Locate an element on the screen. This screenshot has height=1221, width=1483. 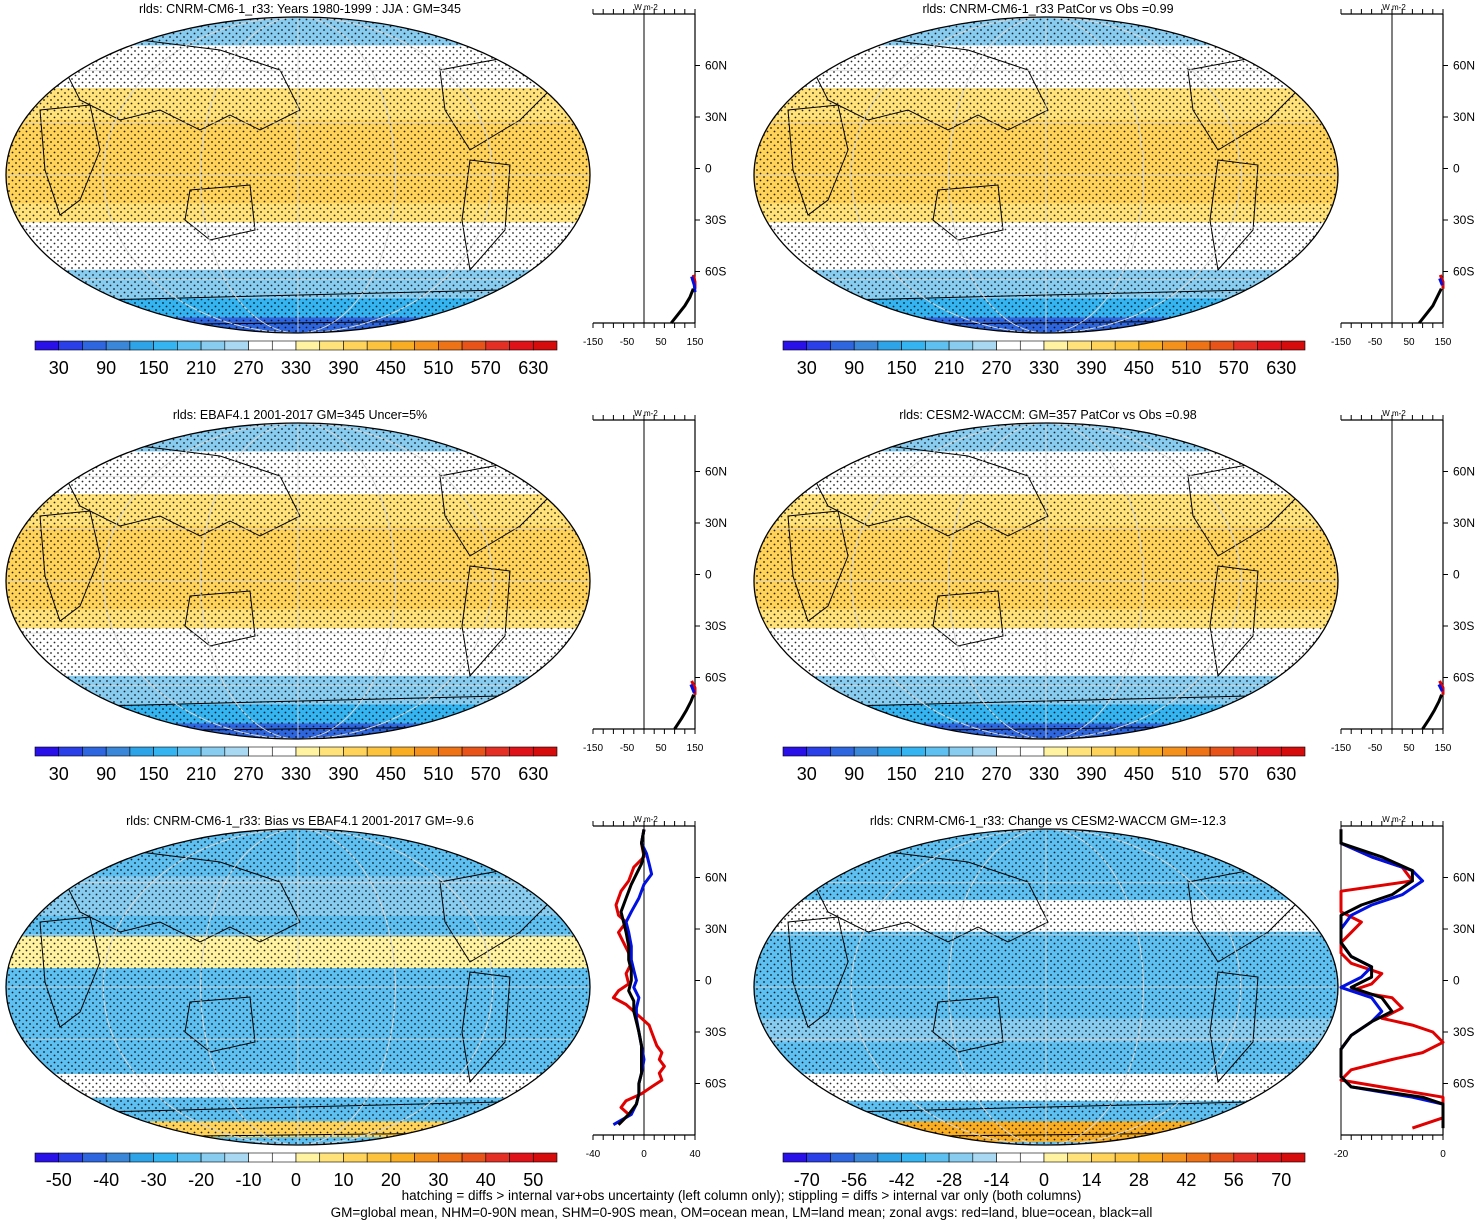
colorbar-tick-label: 30 is located at coordinates (807, 774).